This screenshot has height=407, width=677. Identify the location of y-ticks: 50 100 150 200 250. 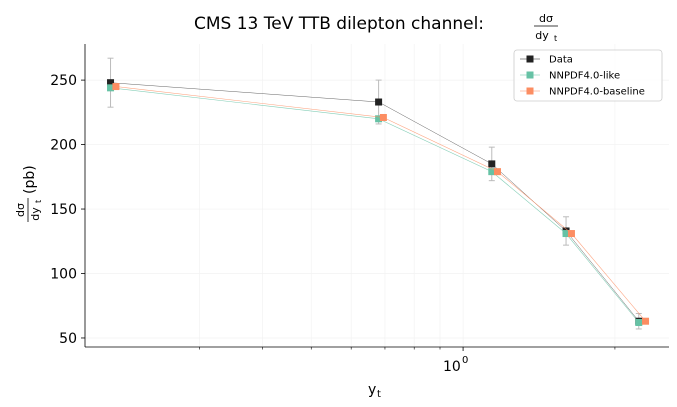
(67, 210).